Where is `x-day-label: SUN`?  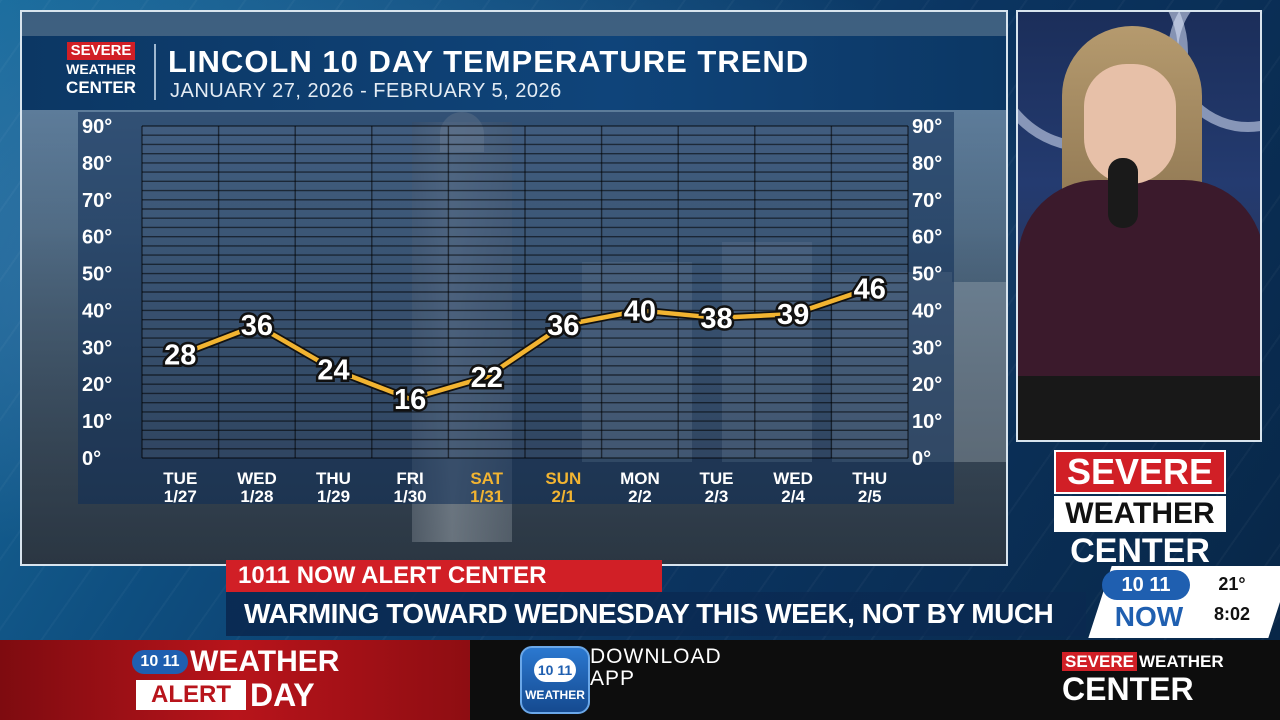
x-day-label: SUN is located at coordinates (563, 478).